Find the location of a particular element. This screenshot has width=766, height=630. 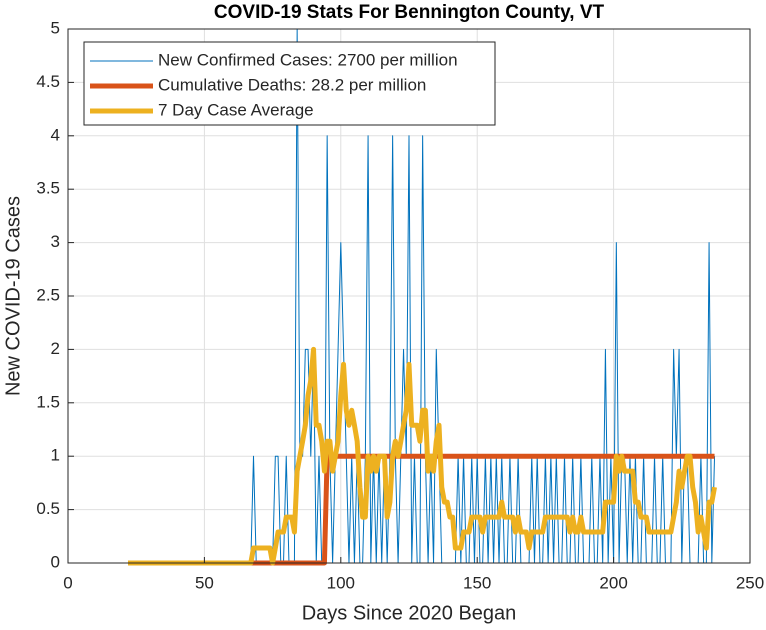

y-axis-label: New COVID-19 Cases is located at coordinates (13, 296).